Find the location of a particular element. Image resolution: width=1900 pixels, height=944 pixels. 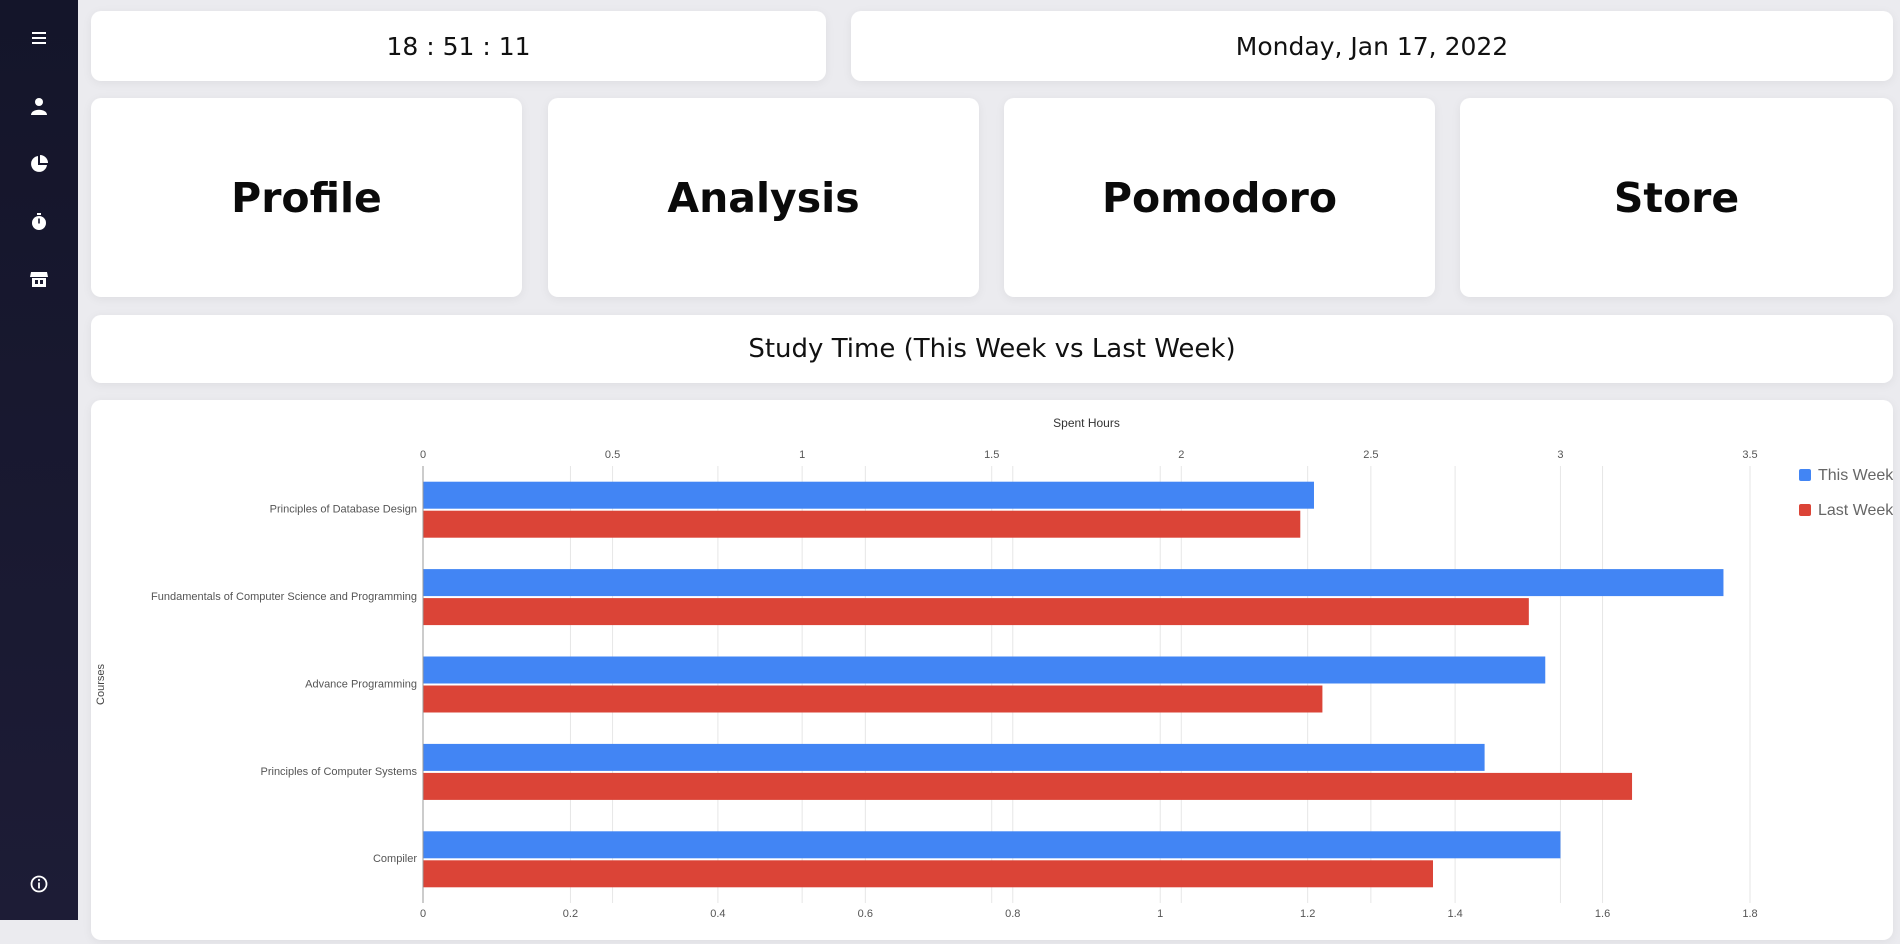

clock-card: 18 : 51 : 11 is located at coordinates (458, 46).